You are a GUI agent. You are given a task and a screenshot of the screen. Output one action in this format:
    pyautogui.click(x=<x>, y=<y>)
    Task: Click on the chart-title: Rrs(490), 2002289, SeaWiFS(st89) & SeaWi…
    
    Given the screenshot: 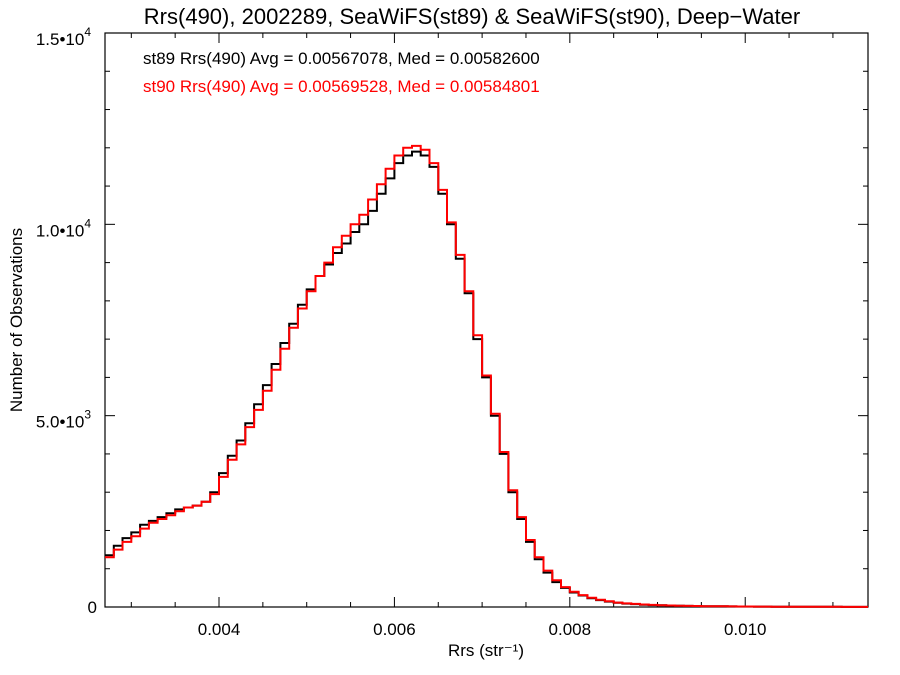 What is the action you would take?
    pyautogui.click(x=472, y=16)
    